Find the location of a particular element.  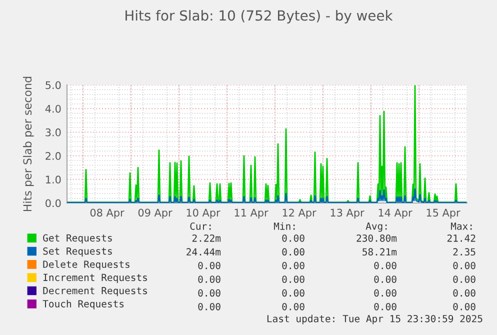

legend-label: Decrement Requests is located at coordinates (95, 291).